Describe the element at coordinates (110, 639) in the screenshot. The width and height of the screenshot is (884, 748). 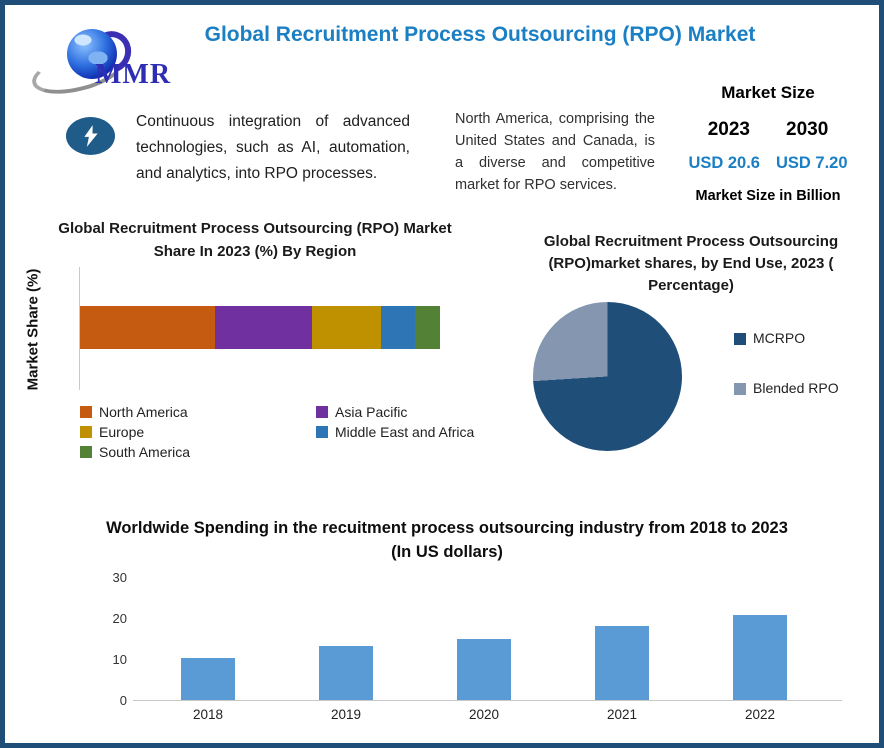
I see `spending-yticks: 0 10 20 30` at that location.